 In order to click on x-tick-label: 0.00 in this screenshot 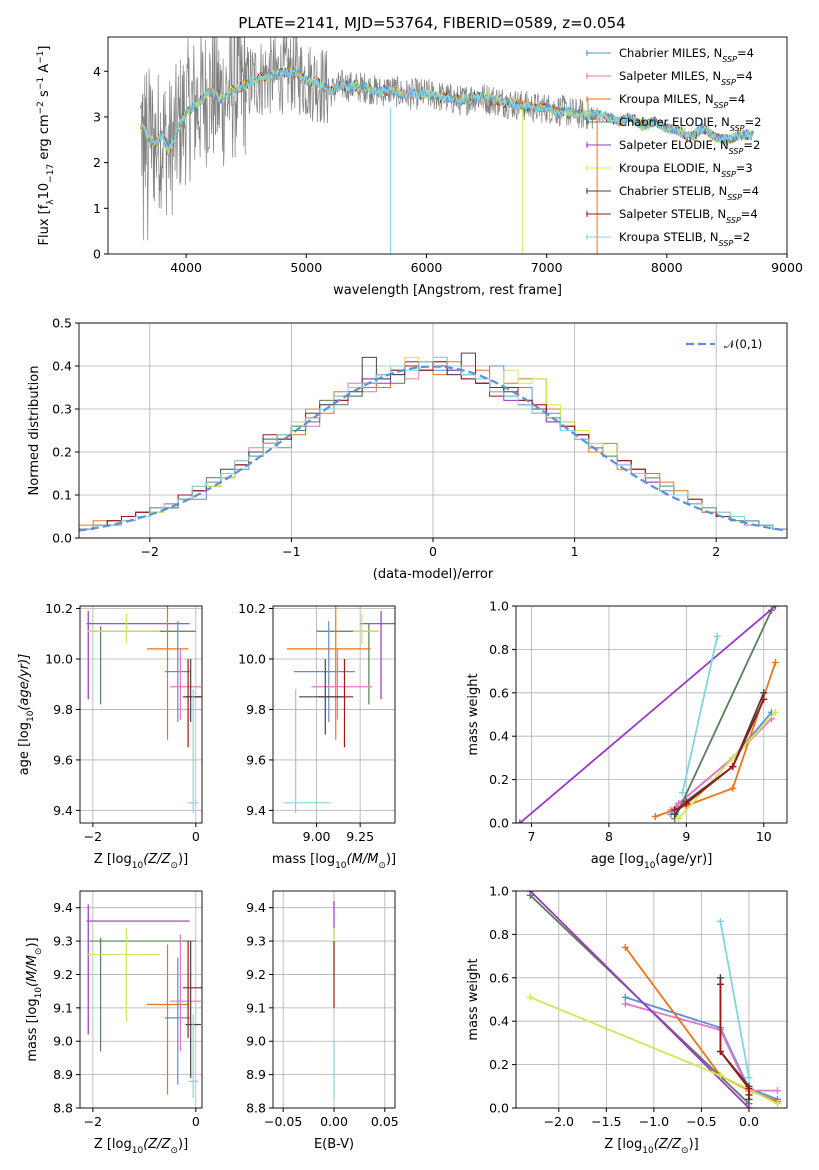, I will do `click(334, 1121)`.